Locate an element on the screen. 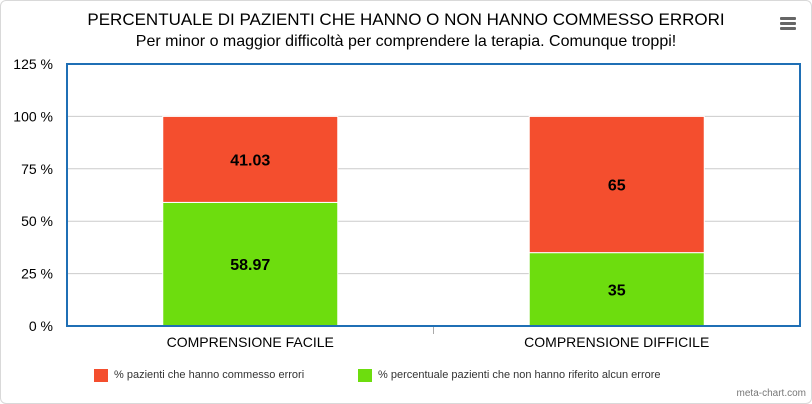 The height and width of the screenshot is (404, 812). y-tick-label: 0 % is located at coordinates (41, 326).